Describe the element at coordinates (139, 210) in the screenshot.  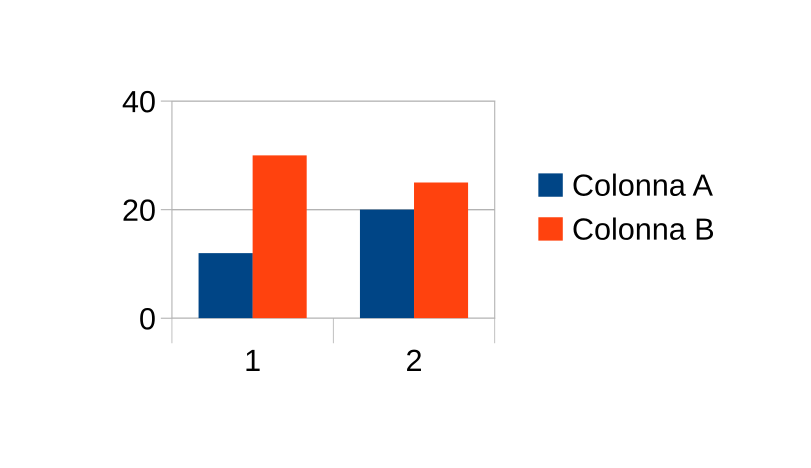
I see `y-tick-label: 20` at that location.